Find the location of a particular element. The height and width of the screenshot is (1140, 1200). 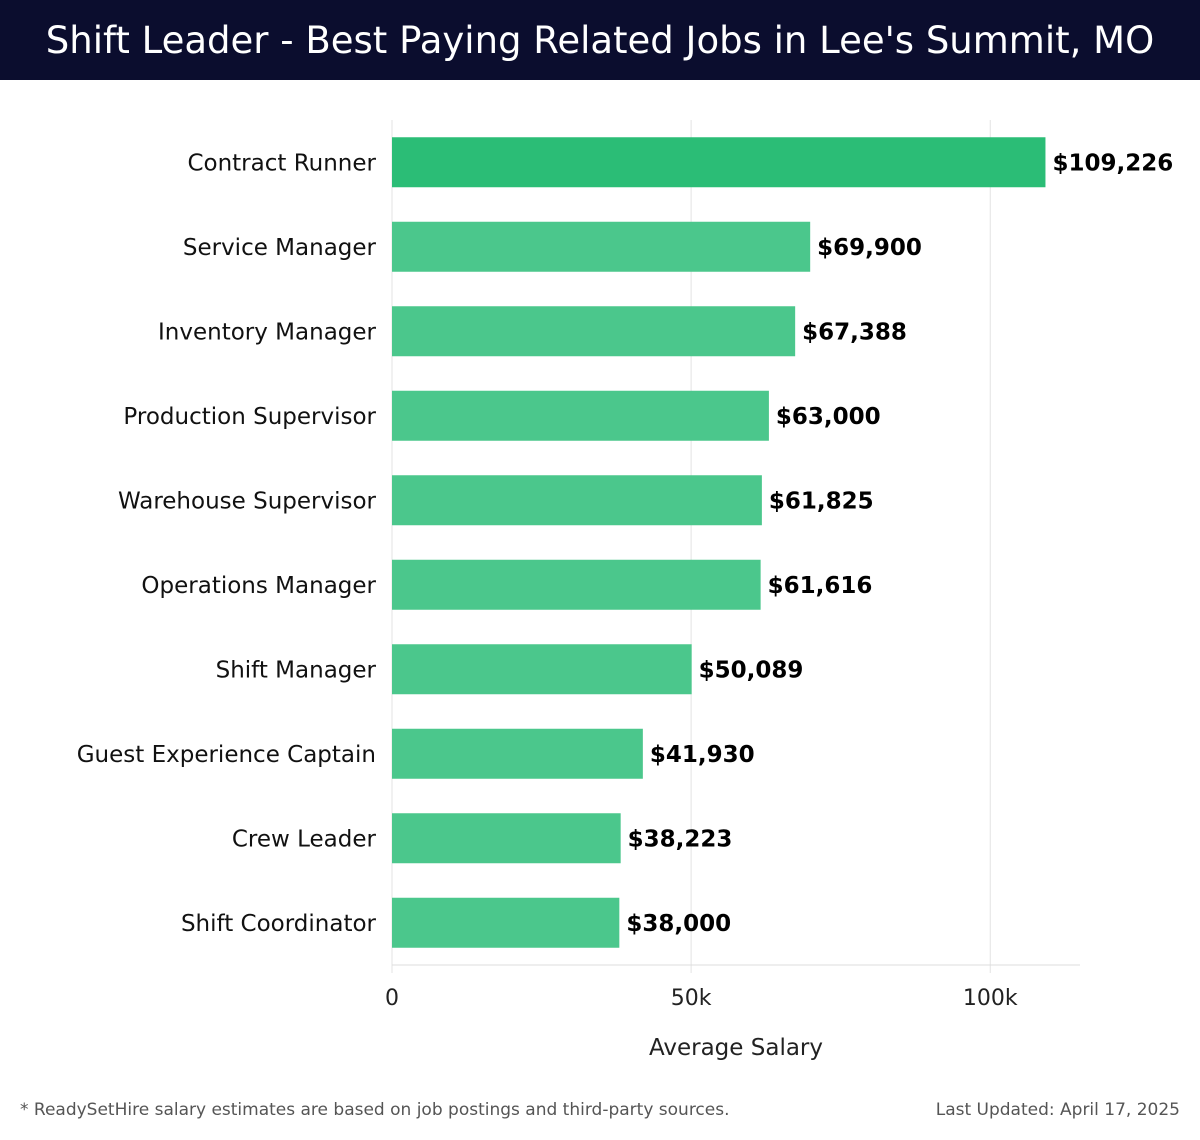

value-label: $61,616 is located at coordinates (820, 586).